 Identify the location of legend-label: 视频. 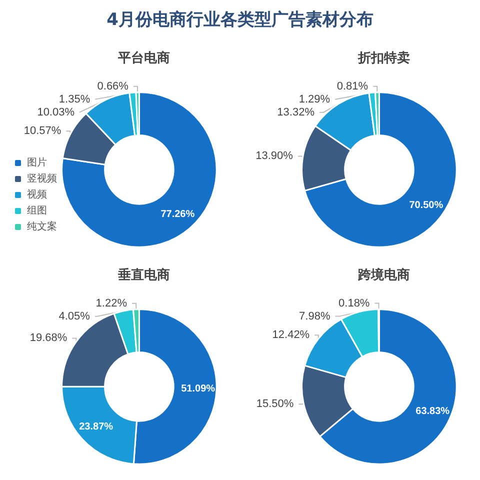
(37, 194).